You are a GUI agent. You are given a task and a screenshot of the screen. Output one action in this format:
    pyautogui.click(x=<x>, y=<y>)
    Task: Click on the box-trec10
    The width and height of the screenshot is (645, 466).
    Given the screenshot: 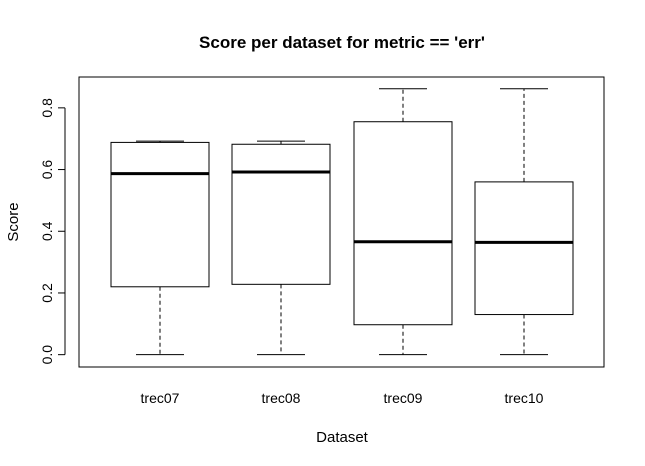 What is the action you would take?
    pyautogui.click(x=524, y=222)
    